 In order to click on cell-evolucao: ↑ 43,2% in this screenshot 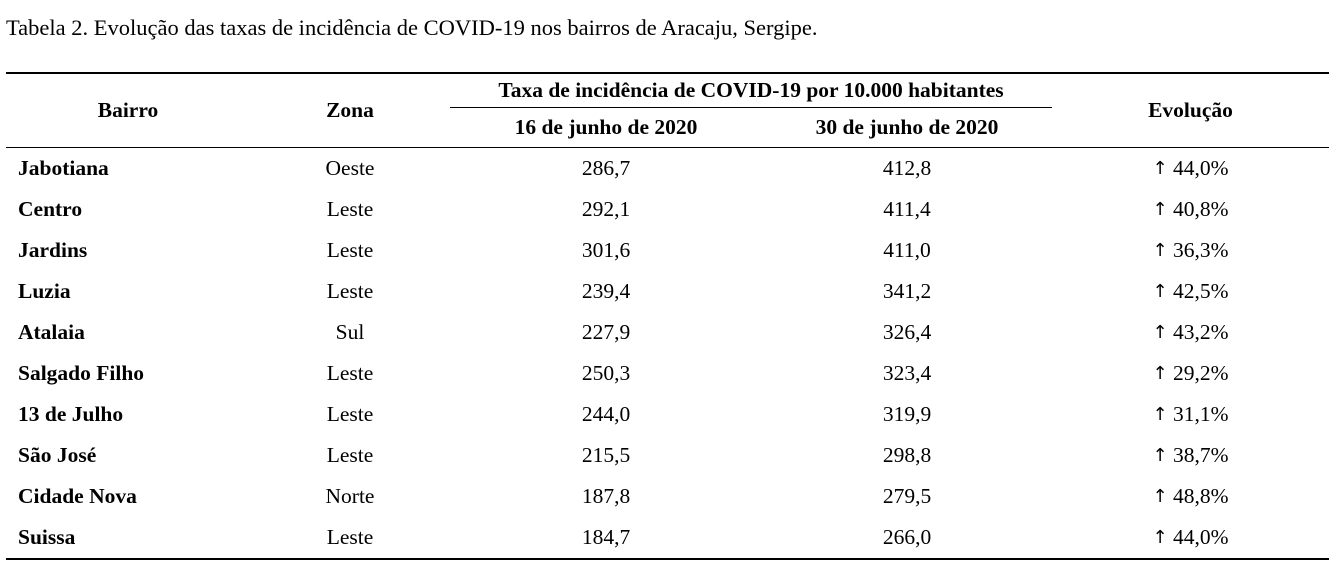, I will do `click(1190, 332)`.